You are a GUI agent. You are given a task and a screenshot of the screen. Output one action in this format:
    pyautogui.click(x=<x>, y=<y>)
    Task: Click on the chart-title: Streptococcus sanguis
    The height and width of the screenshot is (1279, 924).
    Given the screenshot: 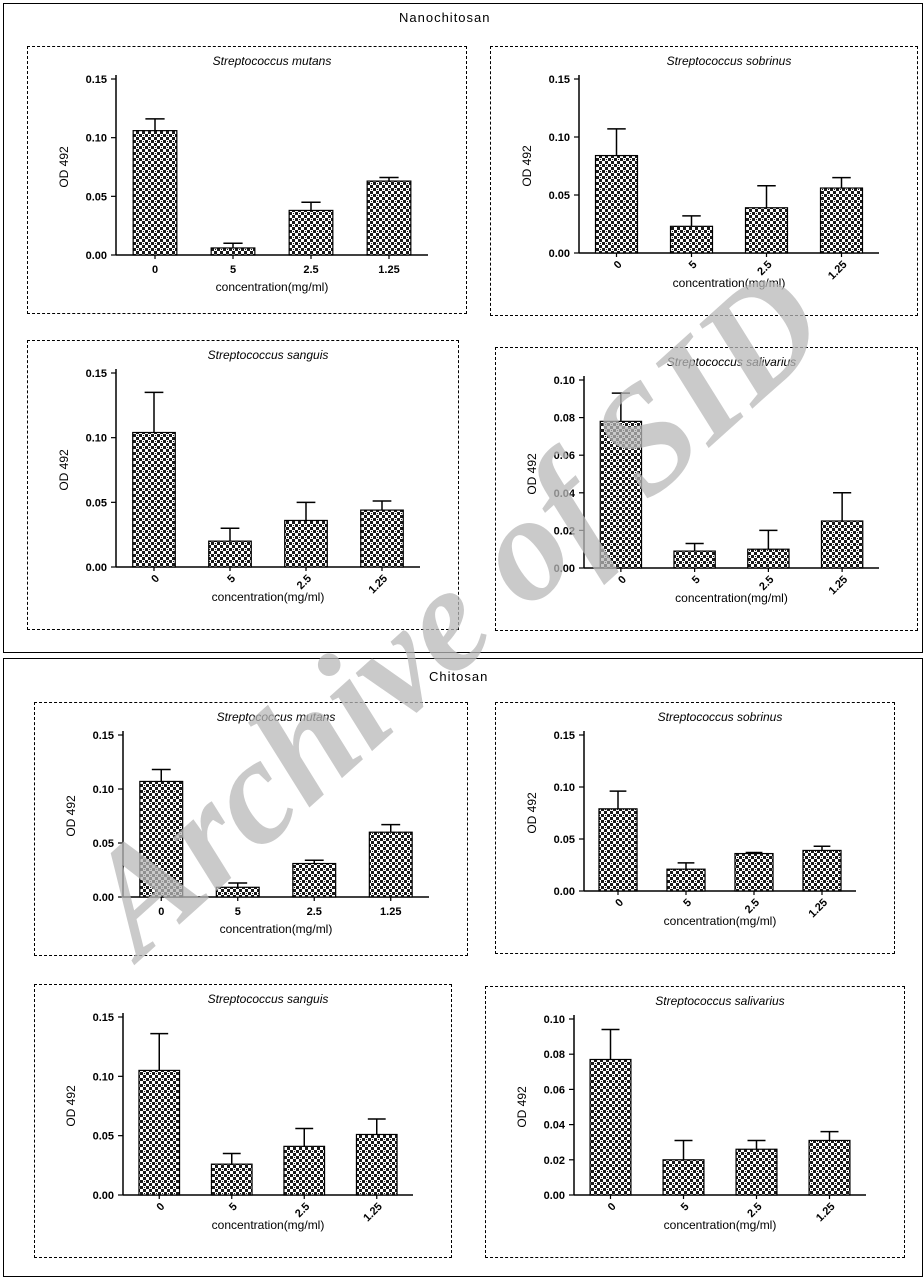 What is the action you would take?
    pyautogui.click(x=268, y=999)
    